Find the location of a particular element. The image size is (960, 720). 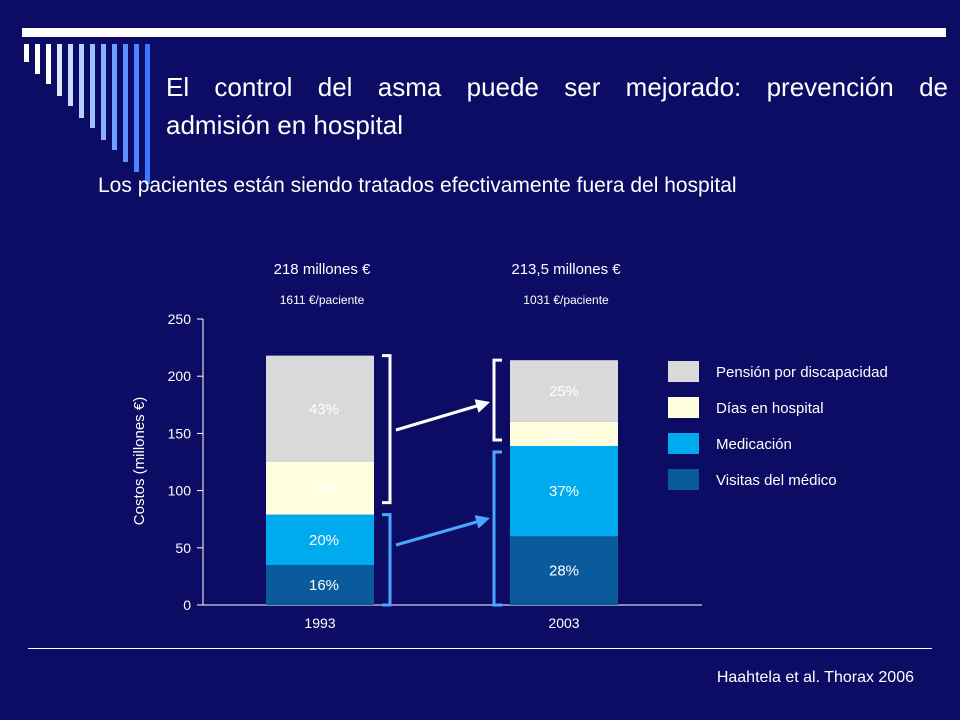

segment-label: 20% is located at coordinates (324, 540).